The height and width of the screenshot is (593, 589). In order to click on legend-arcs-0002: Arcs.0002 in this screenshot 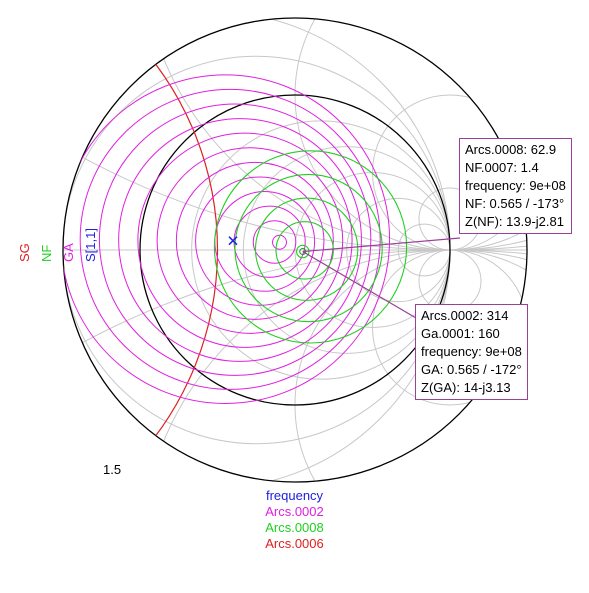, I will do `click(294, 511)`.